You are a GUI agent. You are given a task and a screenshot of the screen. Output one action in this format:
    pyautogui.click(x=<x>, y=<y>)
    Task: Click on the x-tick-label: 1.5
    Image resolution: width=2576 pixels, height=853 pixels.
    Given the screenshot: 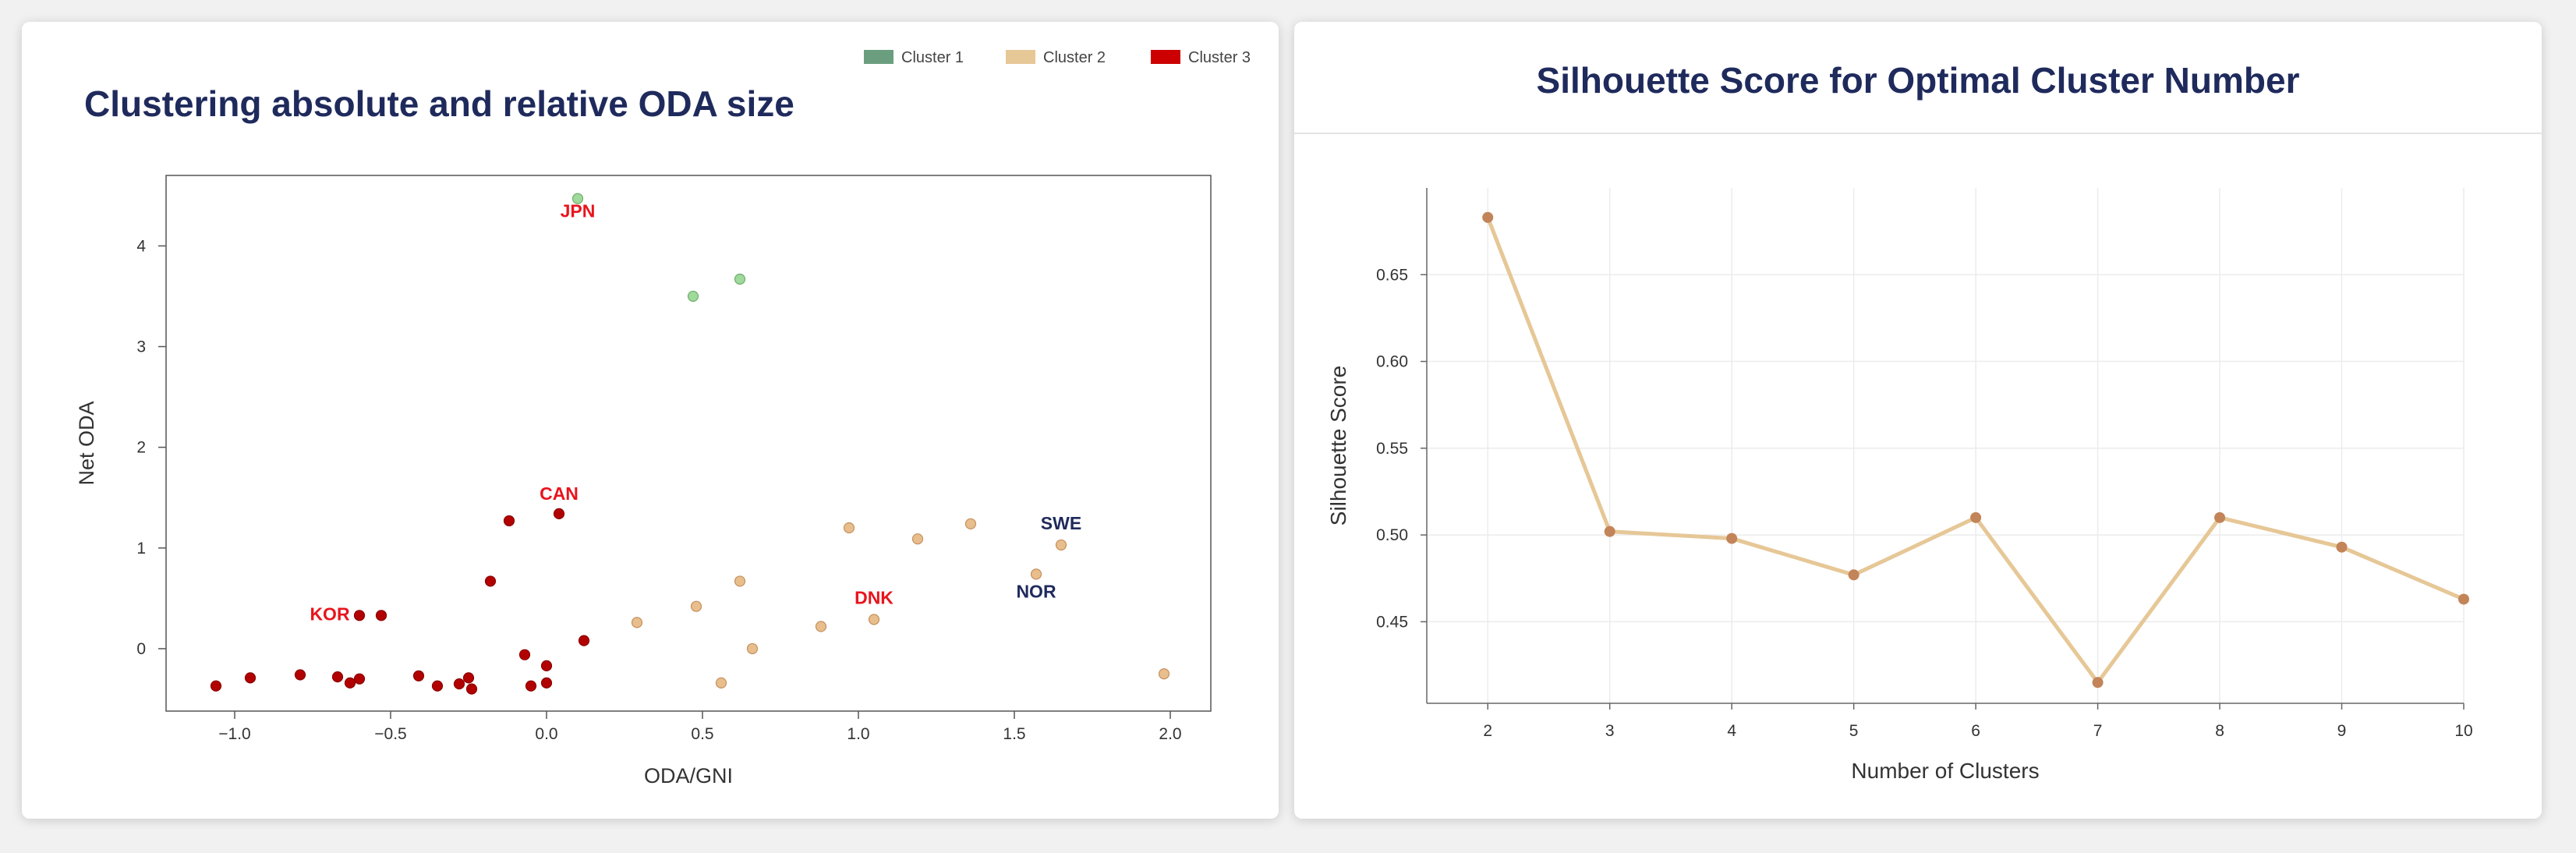 What is the action you would take?
    pyautogui.click(x=1014, y=734)
    